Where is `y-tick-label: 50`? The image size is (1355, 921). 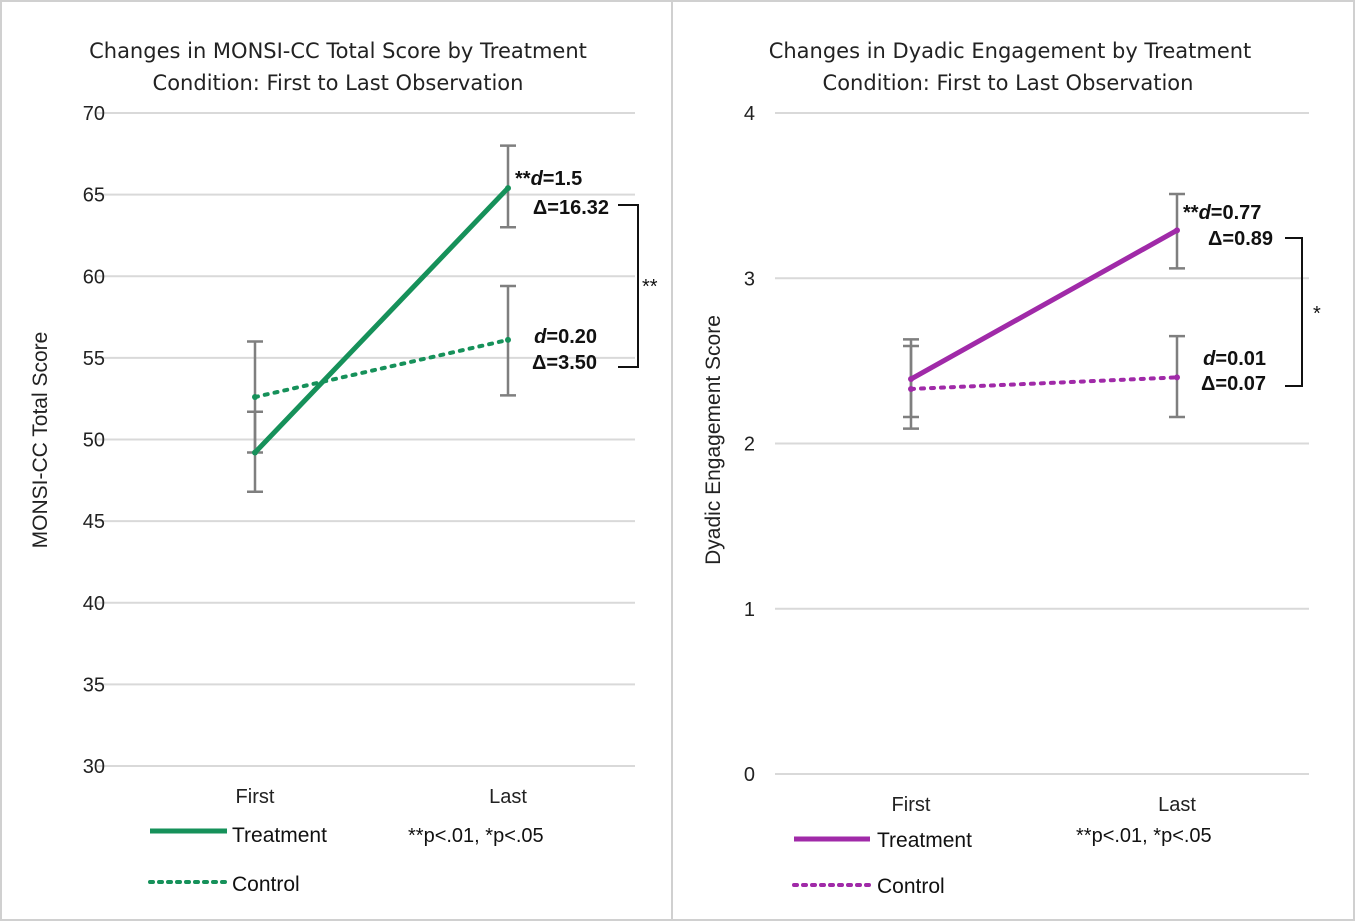 y-tick-label: 50 is located at coordinates (94, 441).